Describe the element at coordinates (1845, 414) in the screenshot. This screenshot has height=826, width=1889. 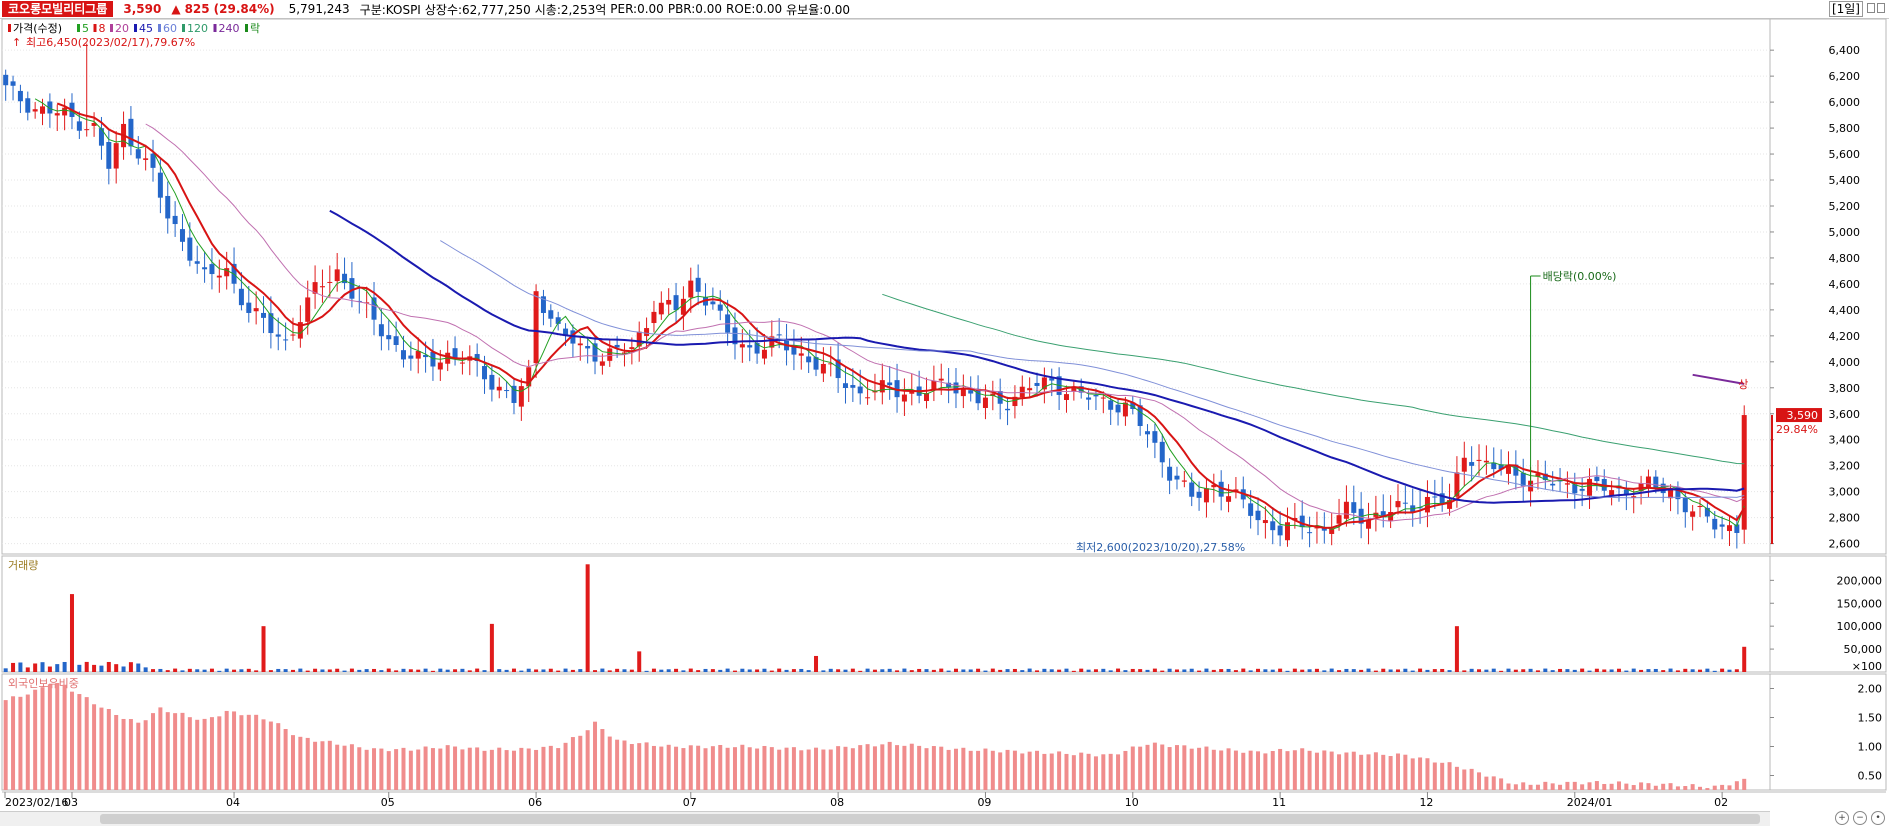
I see `price-tick-label: 3,600` at that location.